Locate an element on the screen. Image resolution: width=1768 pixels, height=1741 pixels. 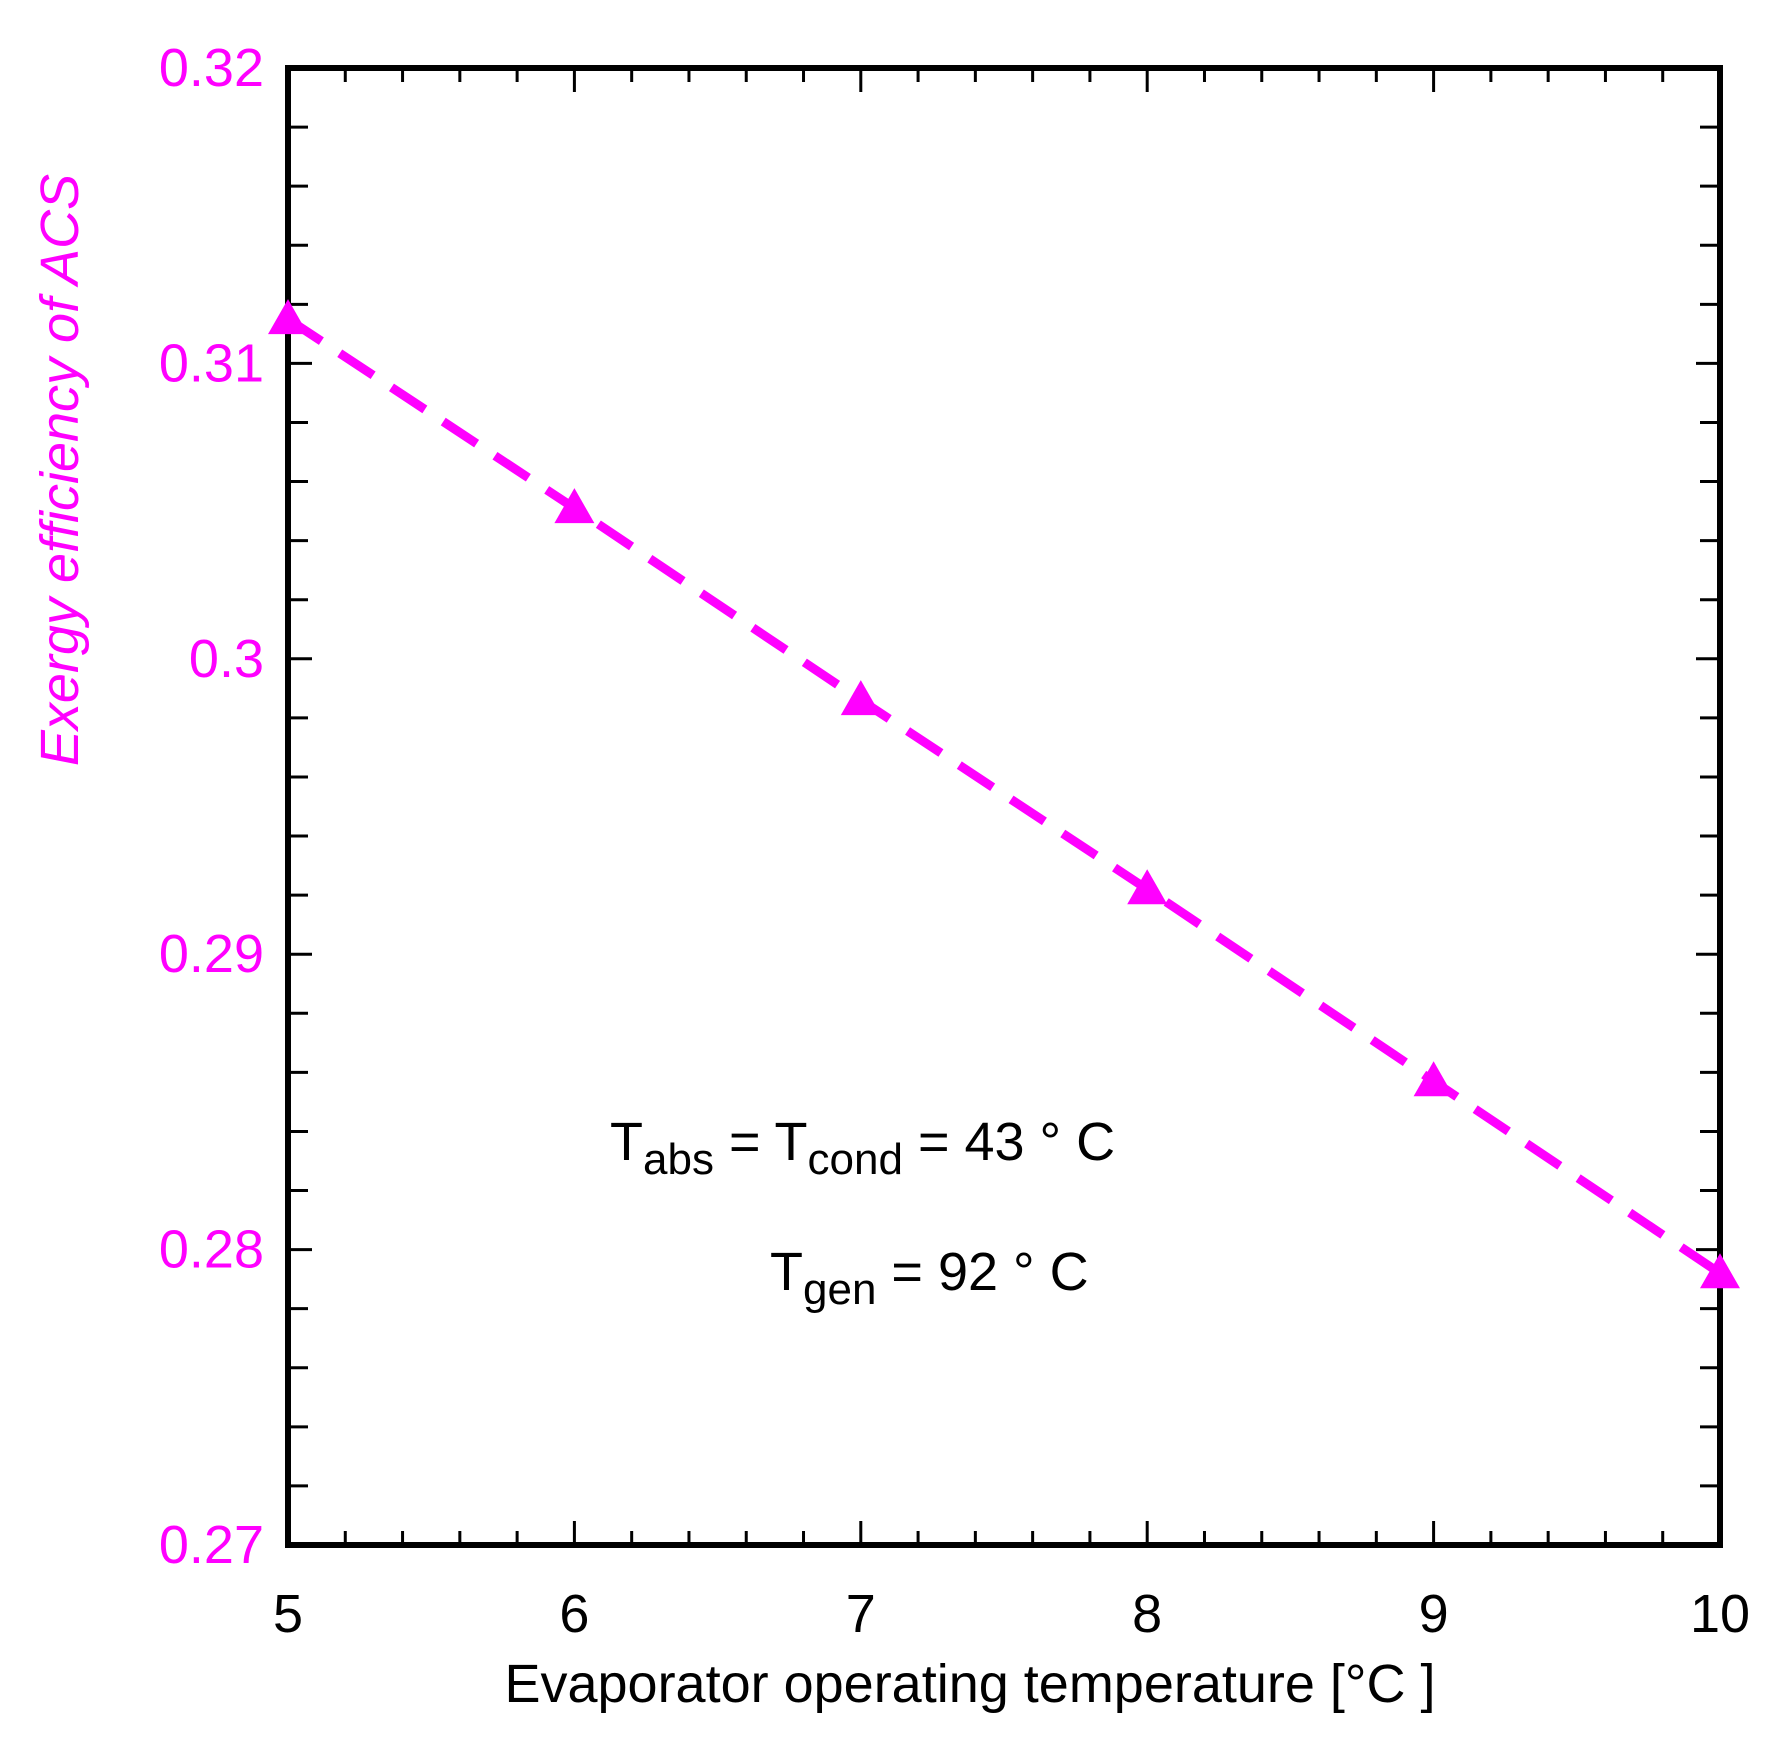
x-tick-label: 10 is located at coordinates (1720, 1614).